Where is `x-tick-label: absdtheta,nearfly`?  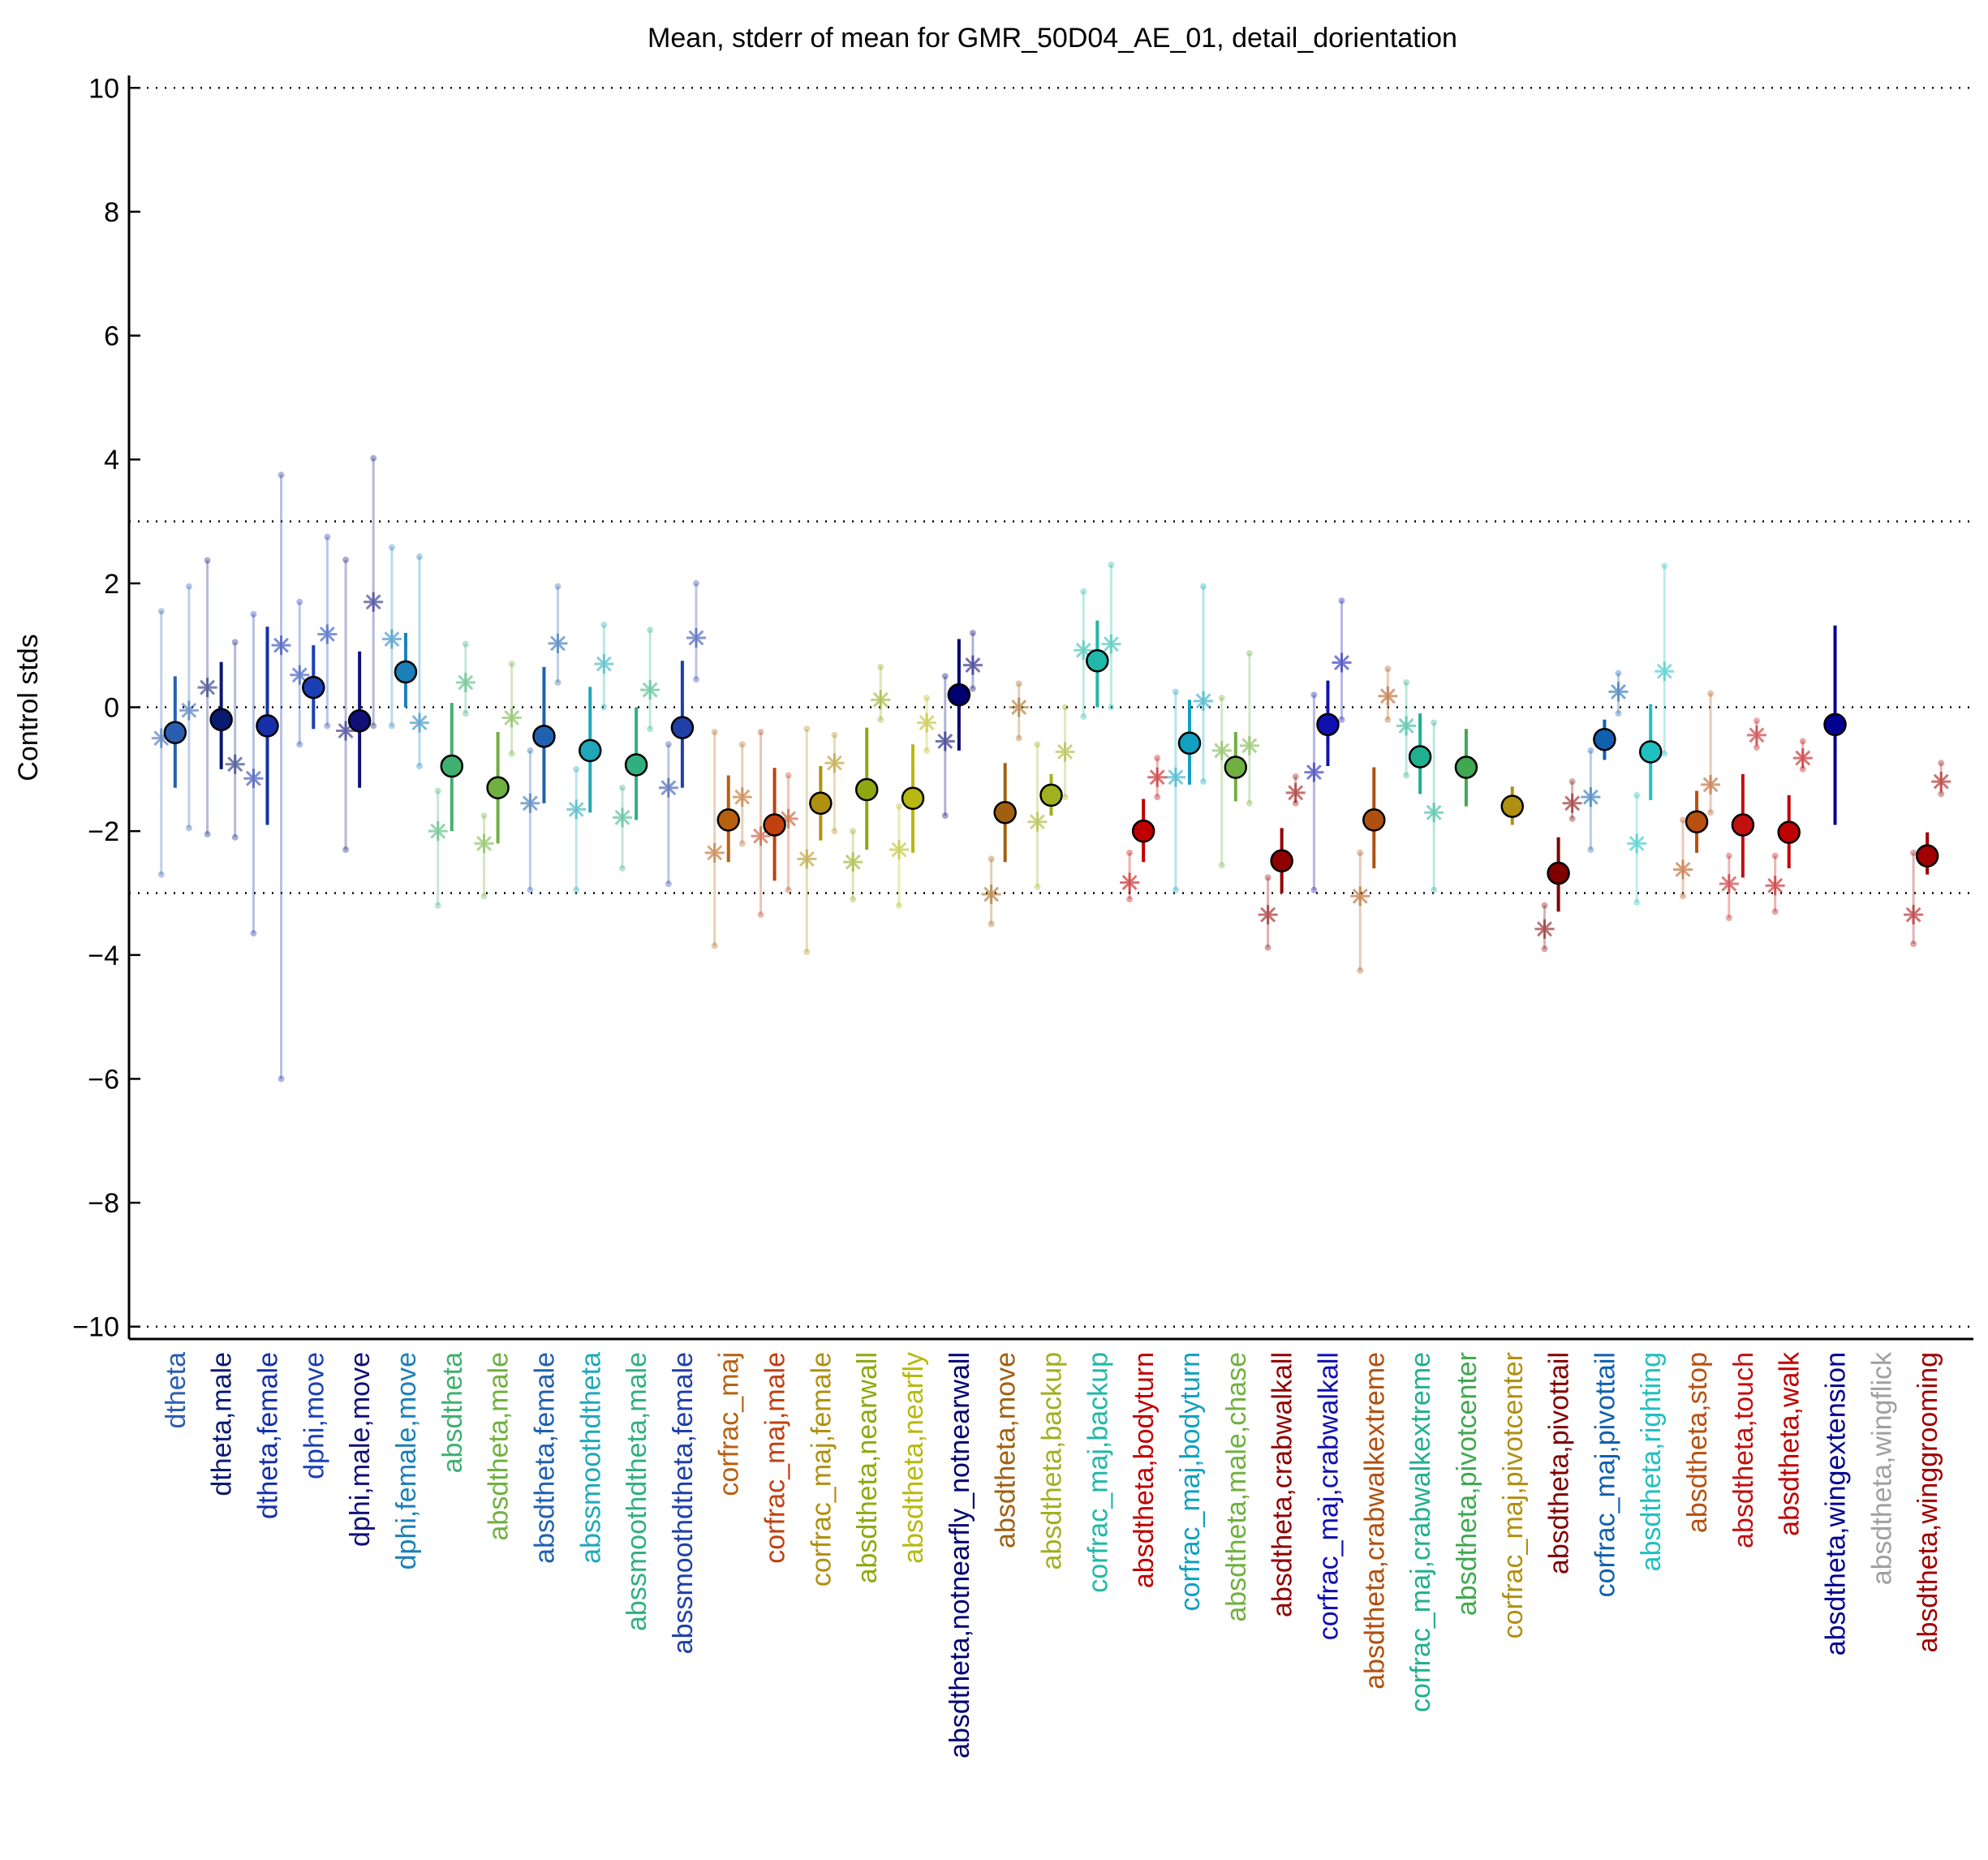 x-tick-label: absdtheta,nearfly is located at coordinates (913, 1458).